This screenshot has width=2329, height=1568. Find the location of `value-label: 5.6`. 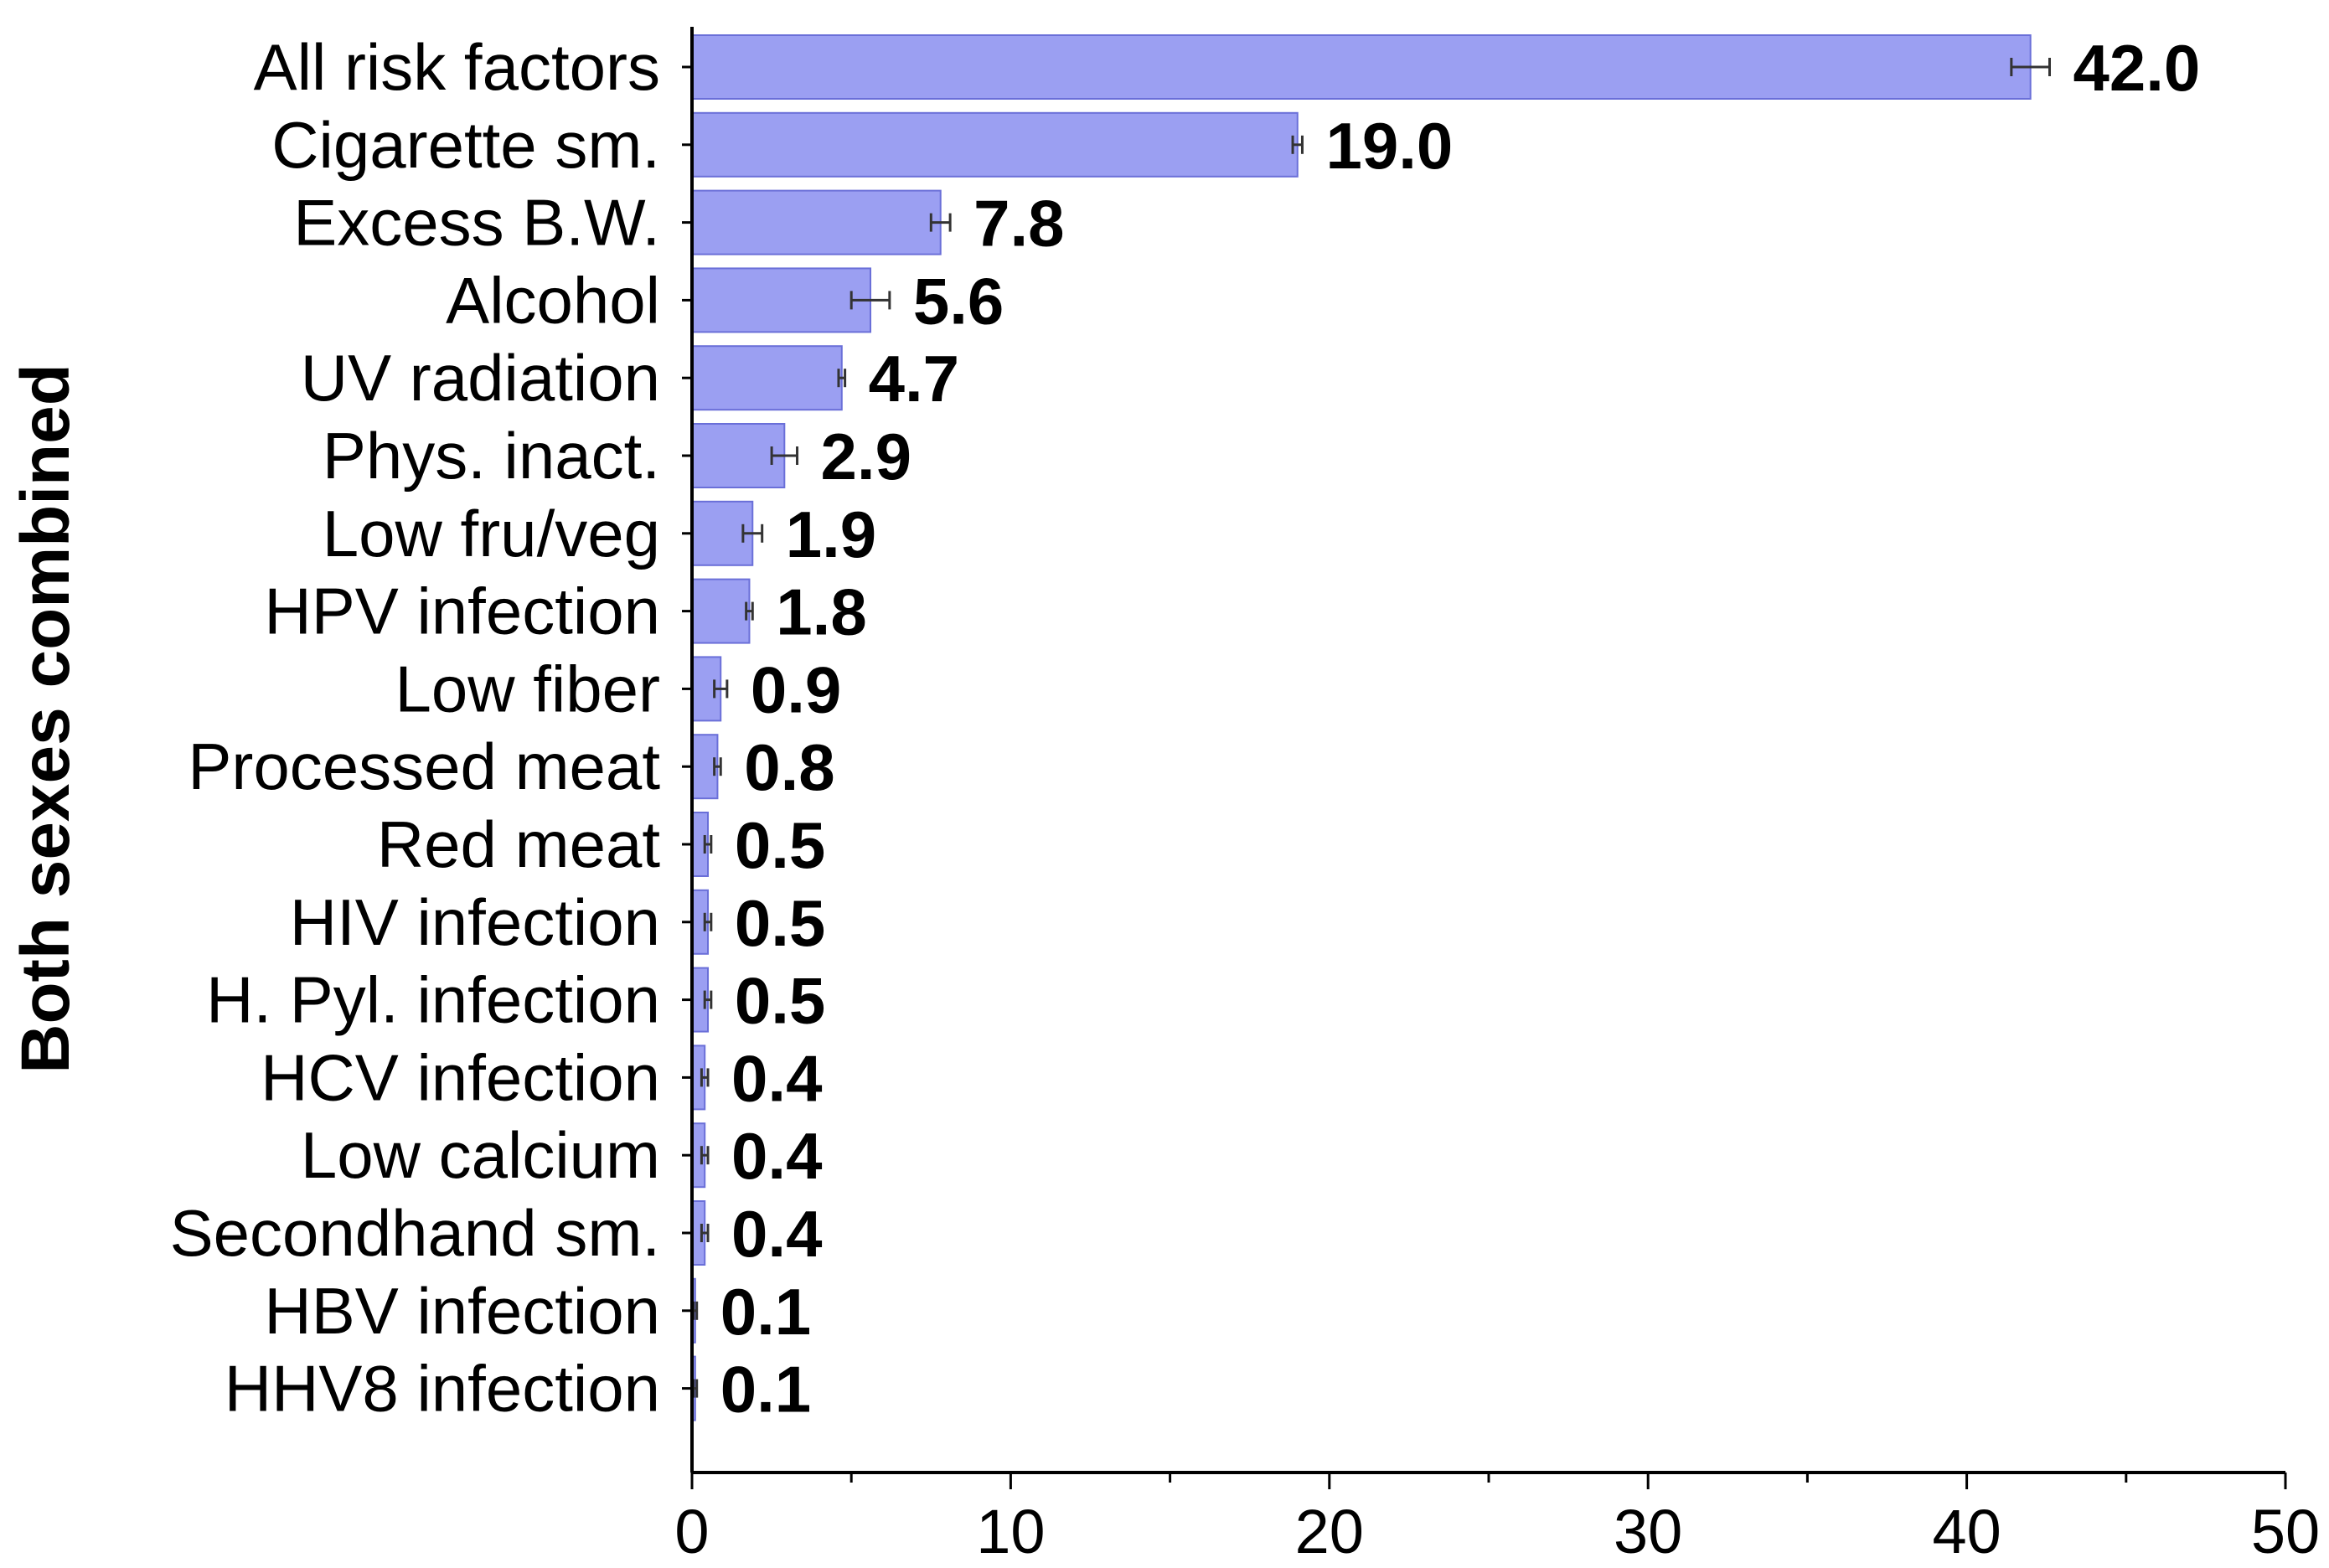

value-label: 5.6 is located at coordinates (959, 301).